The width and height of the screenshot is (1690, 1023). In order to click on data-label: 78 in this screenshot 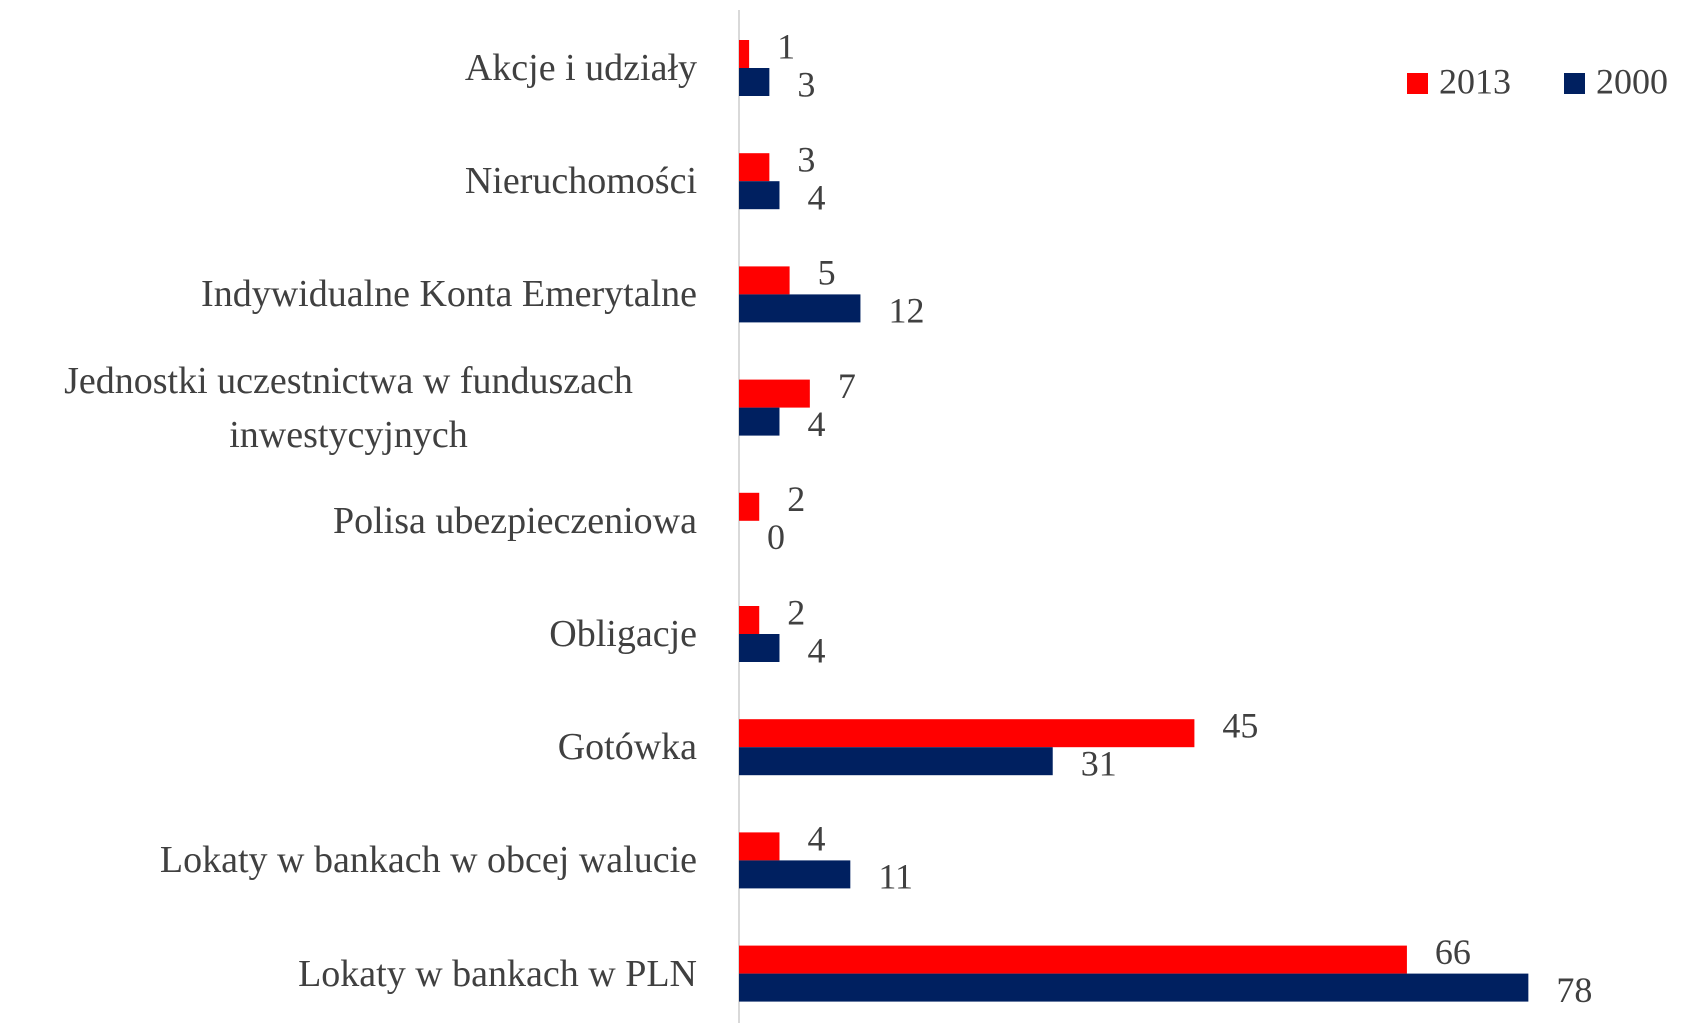, I will do `click(1574, 990)`.